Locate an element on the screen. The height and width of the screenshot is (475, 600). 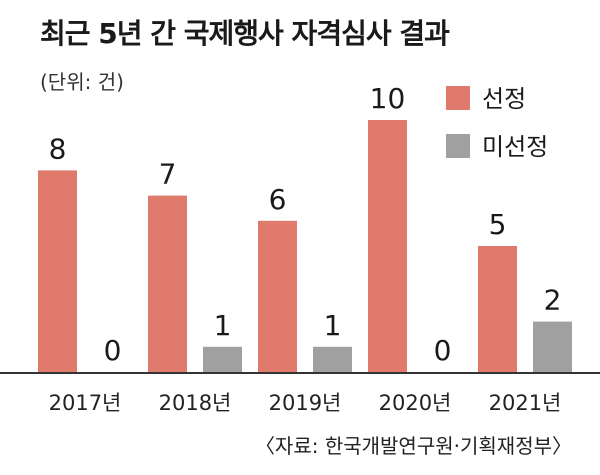
bar-selected-2018년 is located at coordinates (167, 283).